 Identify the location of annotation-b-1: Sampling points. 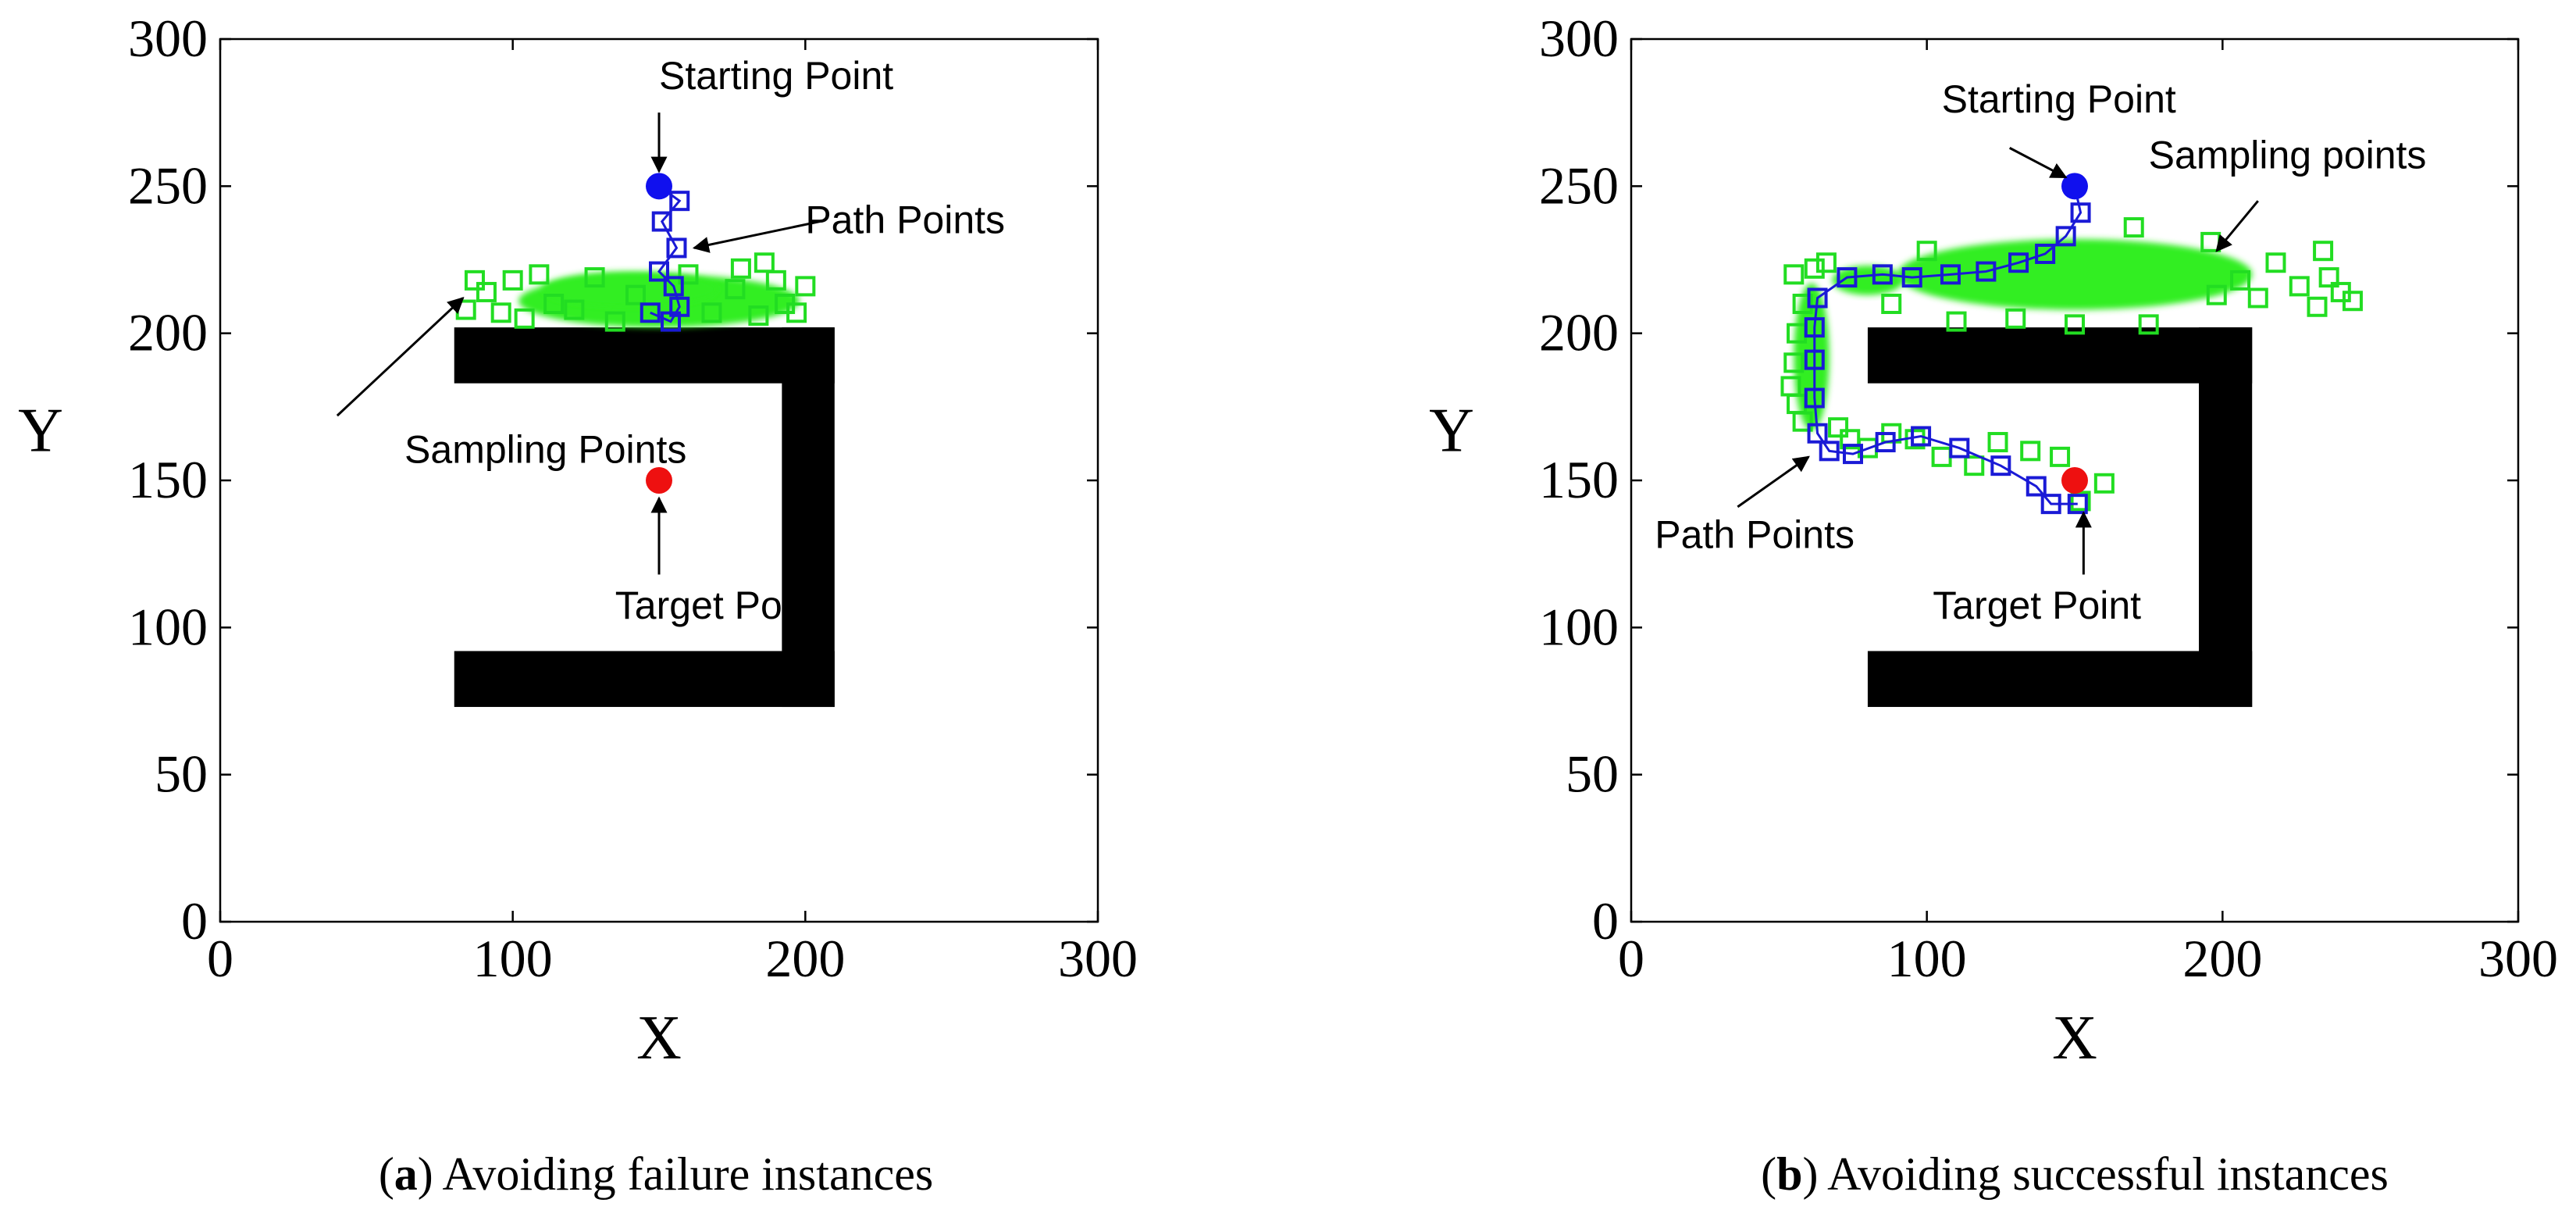
(2288, 155).